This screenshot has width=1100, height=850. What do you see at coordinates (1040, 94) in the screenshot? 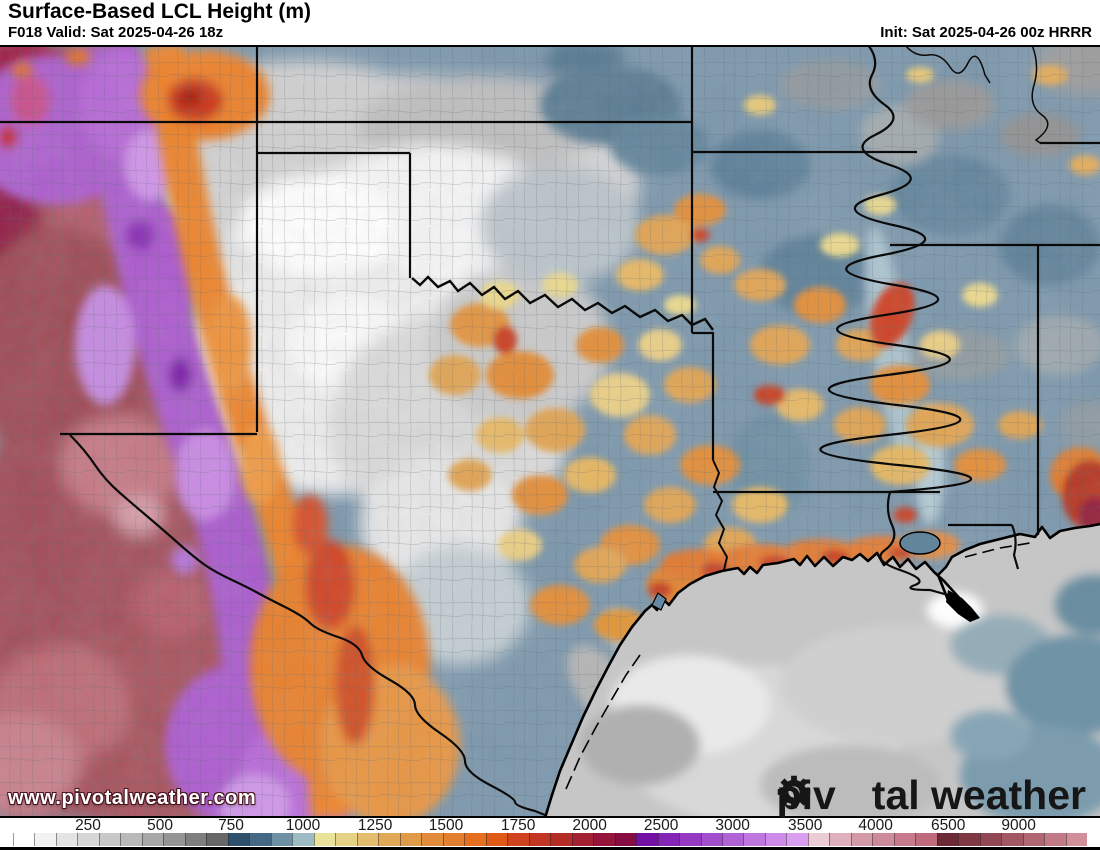
I see `tennessee-river` at bounding box center [1040, 94].